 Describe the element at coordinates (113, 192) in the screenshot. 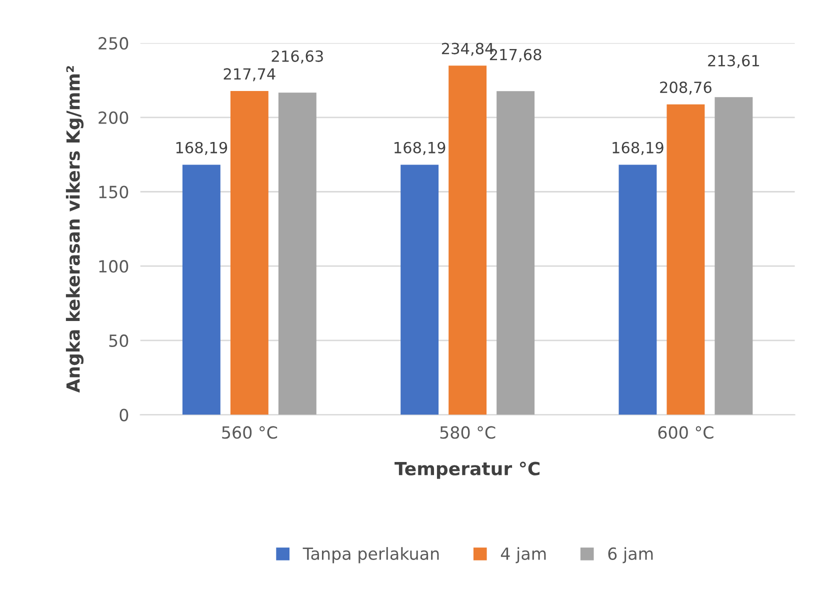

I see `y-tick-label: 150` at that location.